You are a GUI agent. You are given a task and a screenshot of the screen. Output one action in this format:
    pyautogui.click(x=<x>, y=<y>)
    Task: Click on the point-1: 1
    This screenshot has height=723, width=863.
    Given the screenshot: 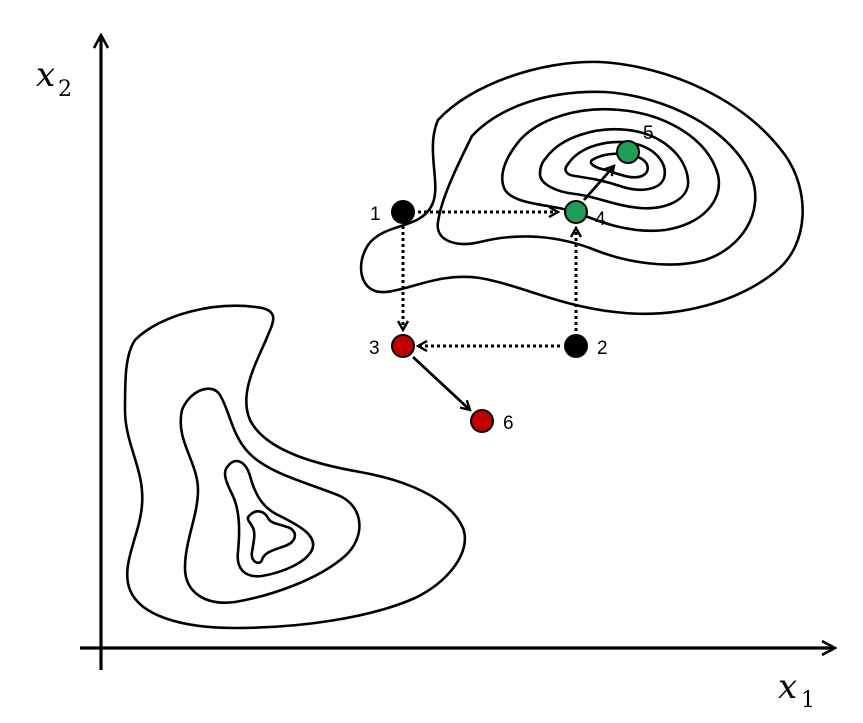 What is the action you would take?
    pyautogui.click(x=392, y=212)
    